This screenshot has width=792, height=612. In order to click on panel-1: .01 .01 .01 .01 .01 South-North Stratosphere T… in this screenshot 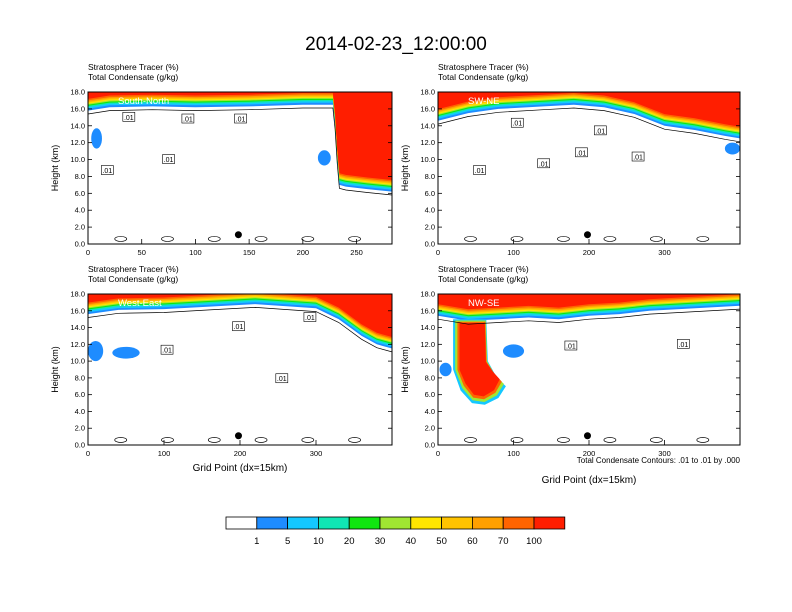, I will do `click(221, 159)`.